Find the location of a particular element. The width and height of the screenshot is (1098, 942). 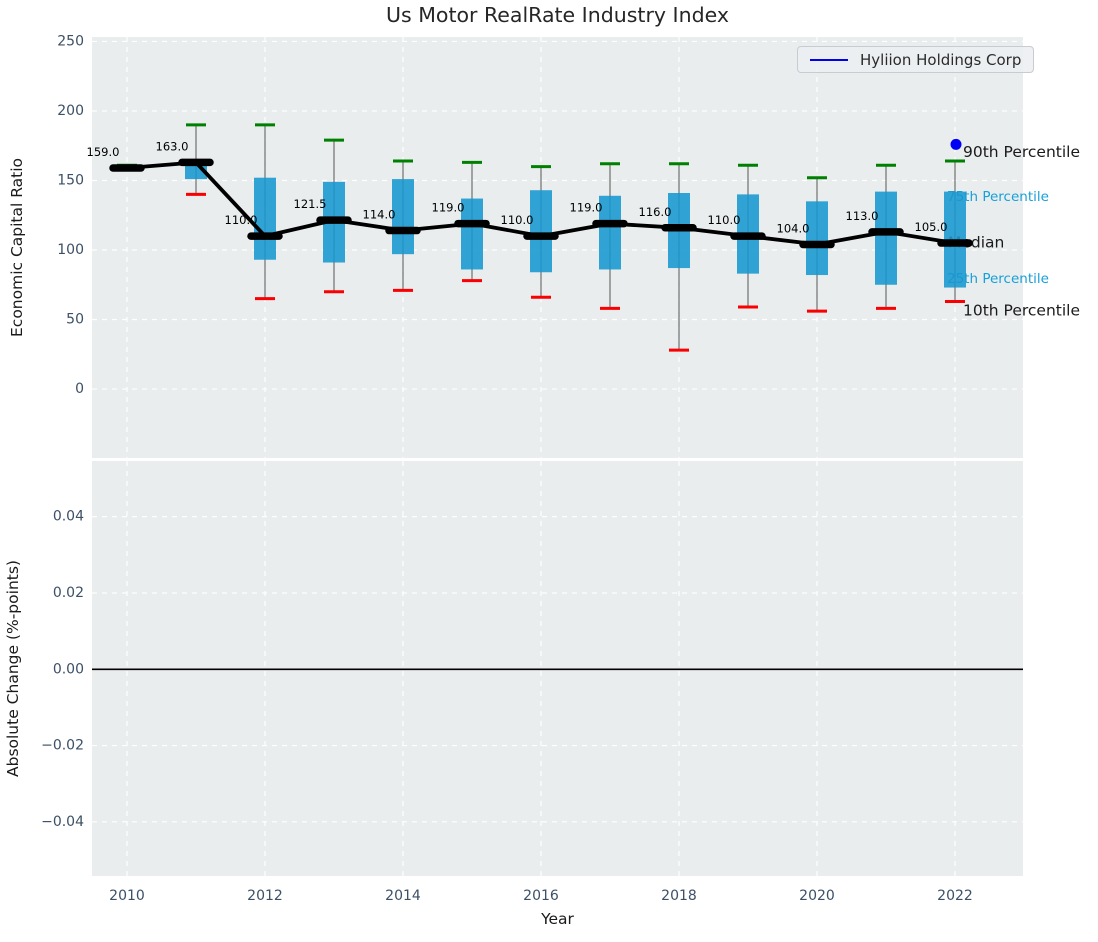

y-tick-label-bottom: 0.00 is located at coordinates (68, 669).